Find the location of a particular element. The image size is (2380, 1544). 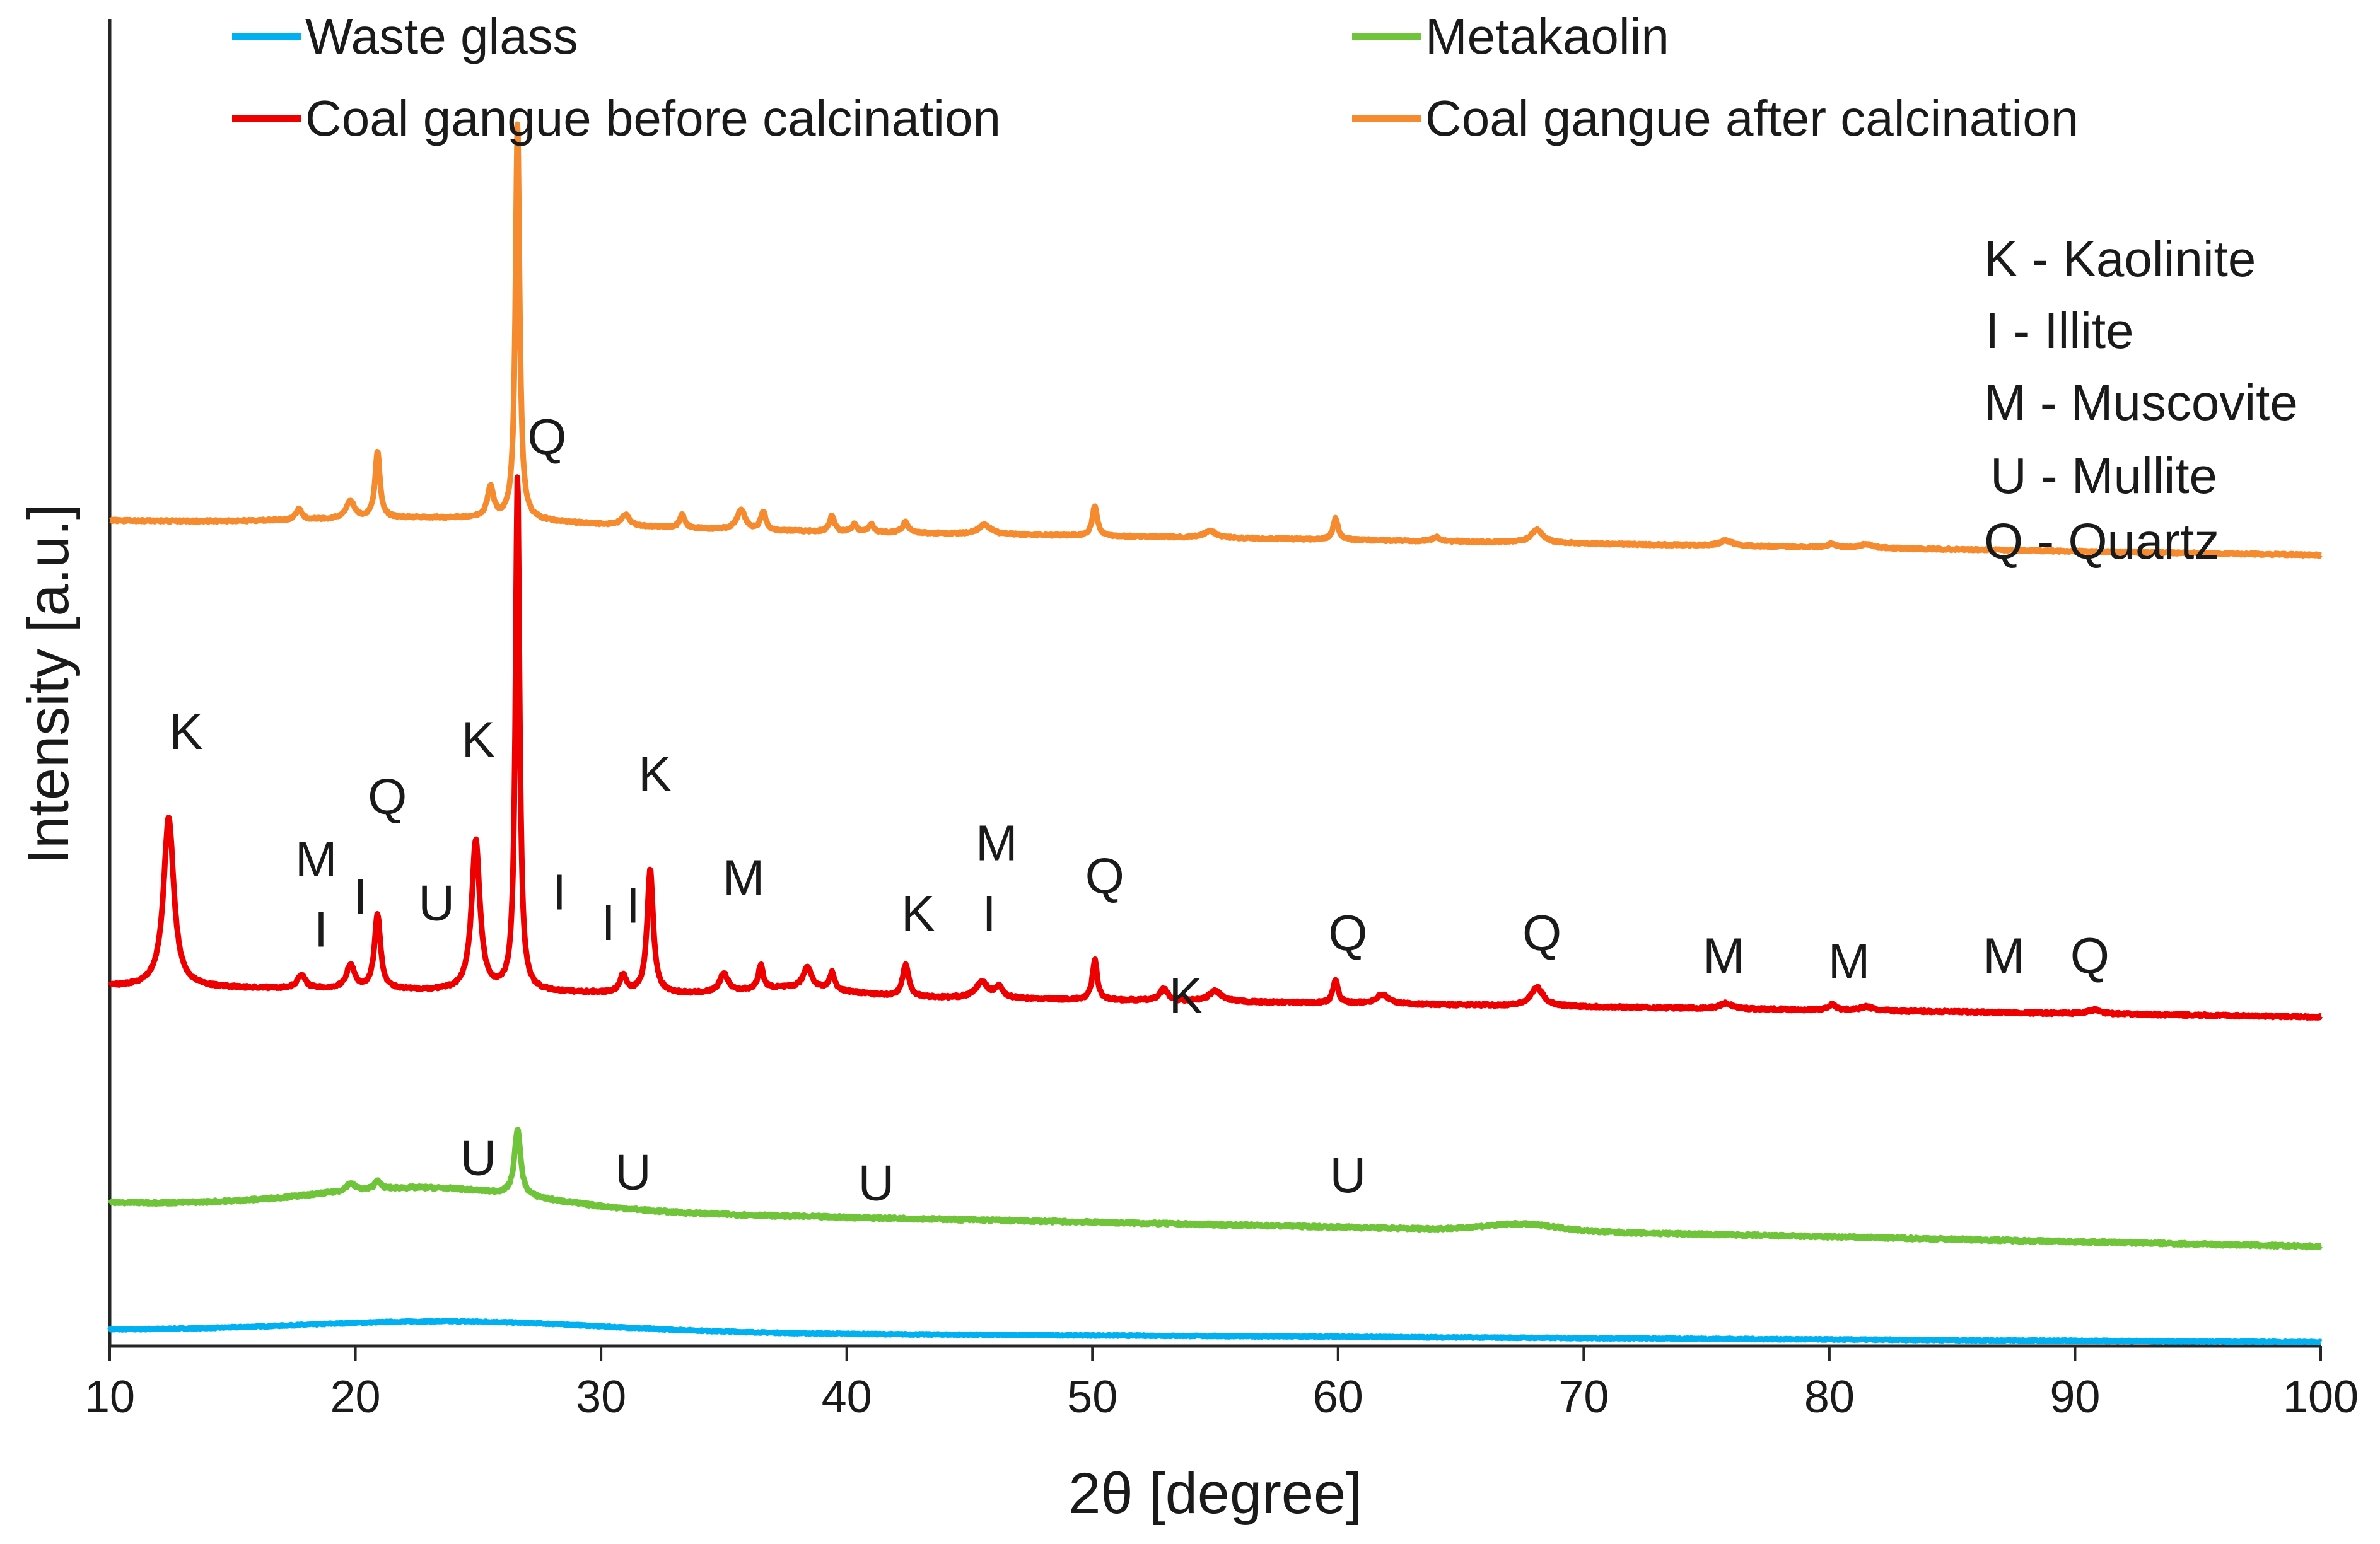

legend-label: Waste glass is located at coordinates (441, 36).